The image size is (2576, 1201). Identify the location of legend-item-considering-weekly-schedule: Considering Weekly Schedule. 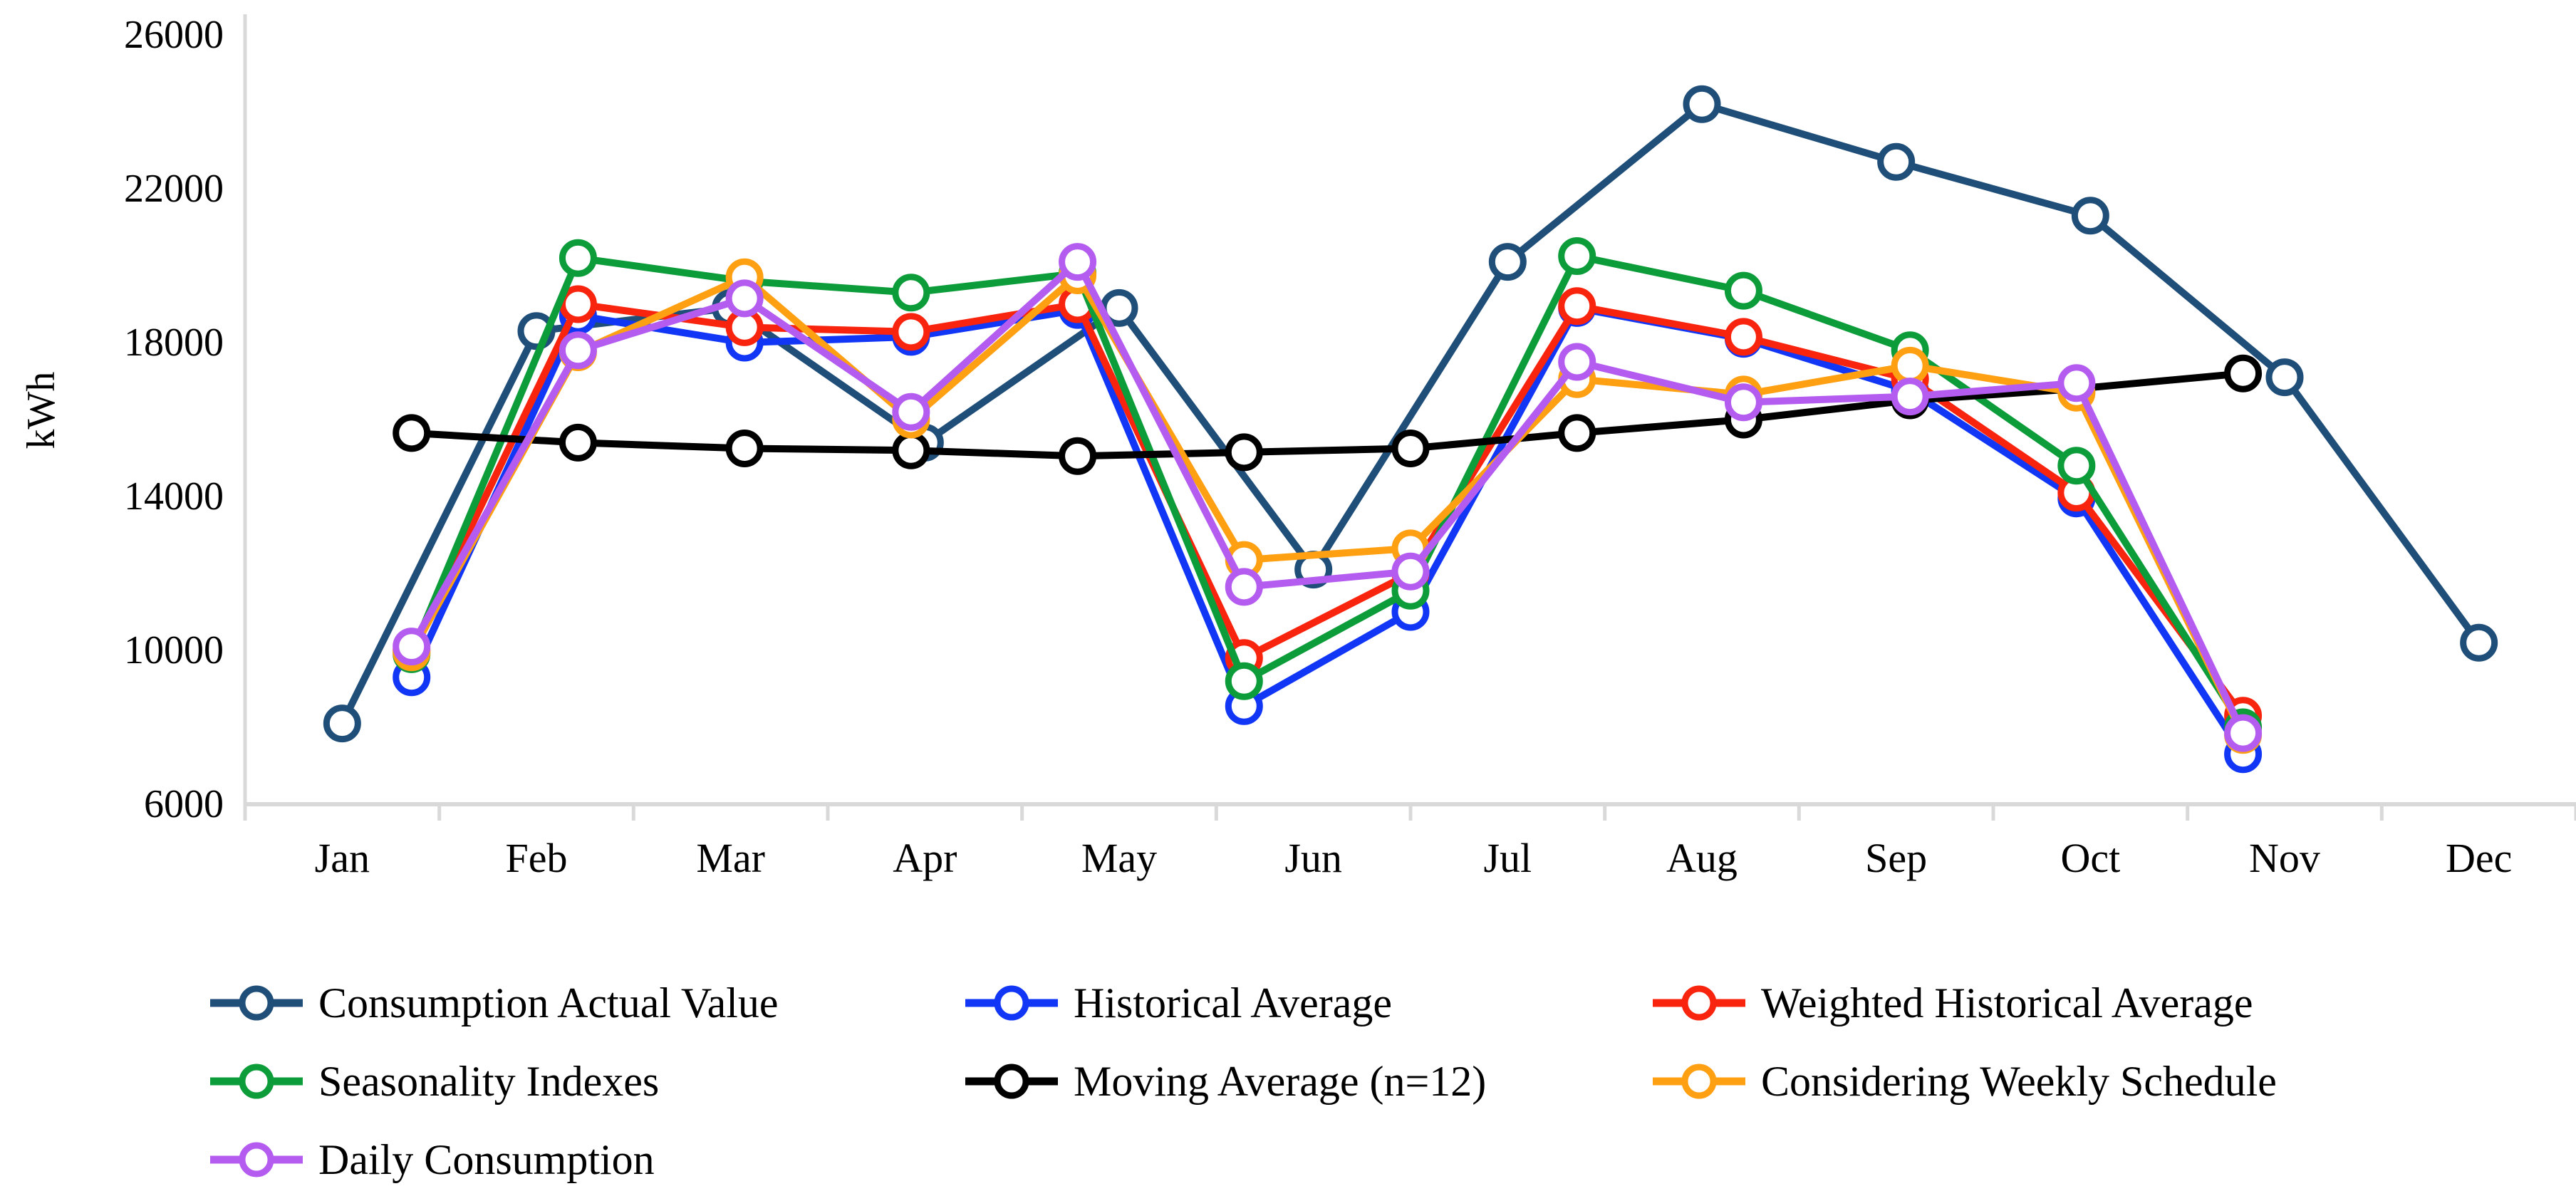
(1965, 1081).